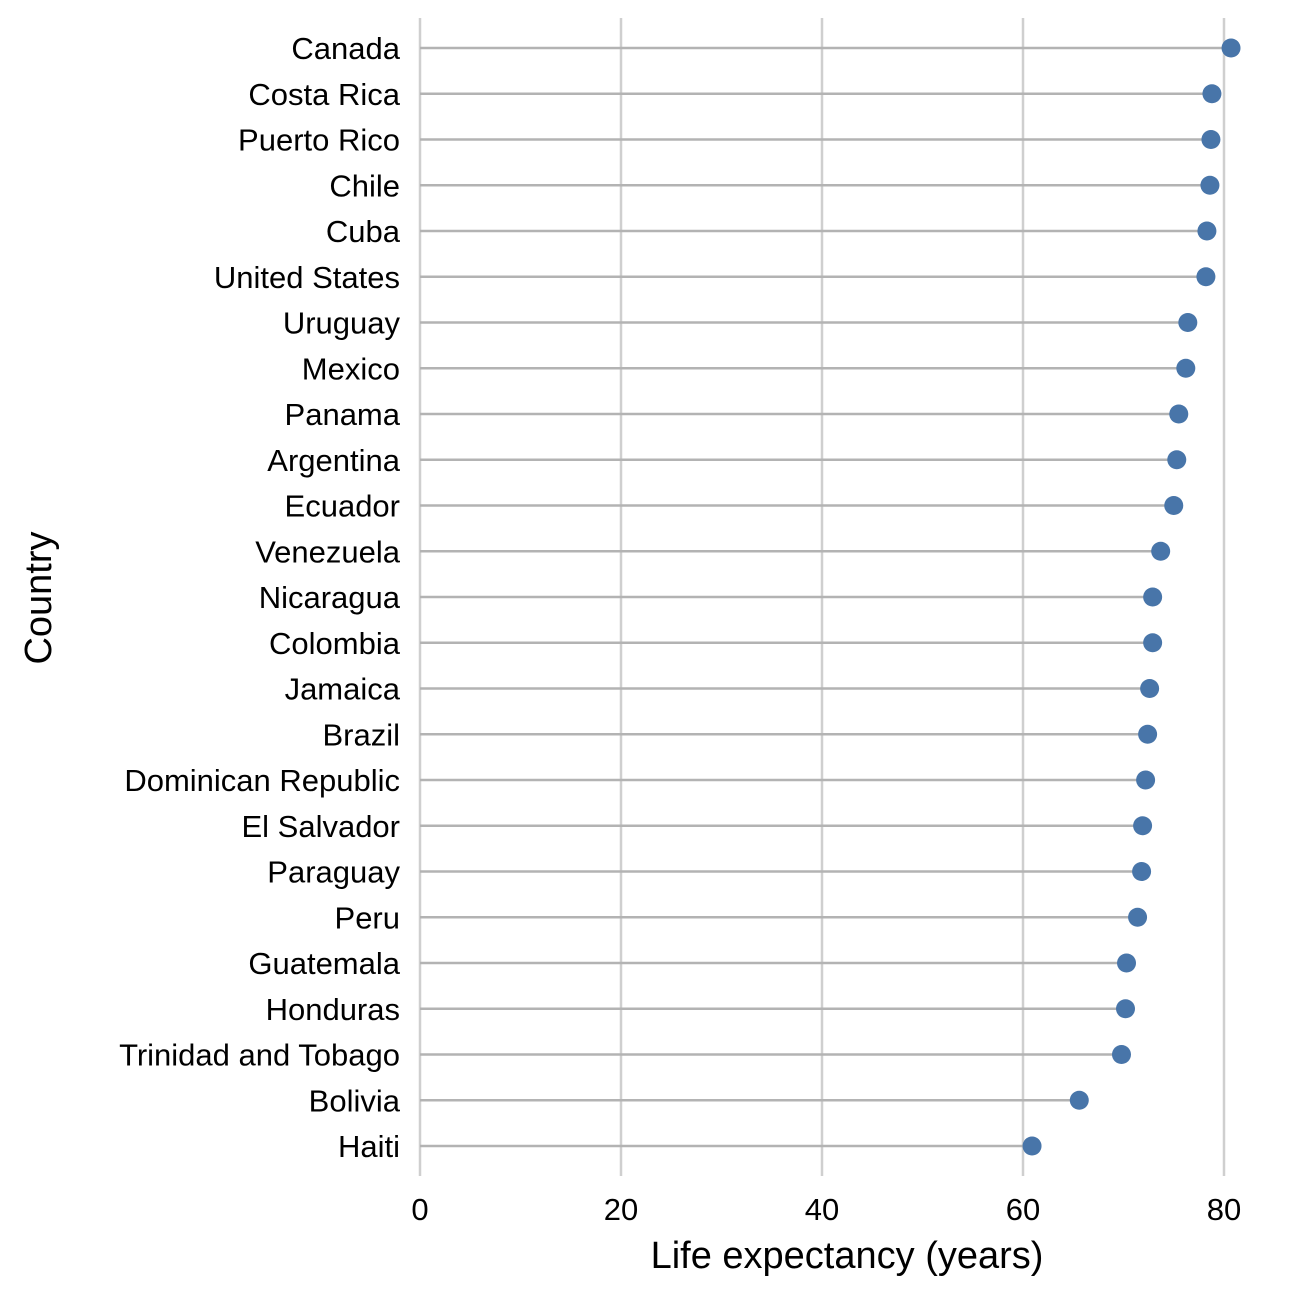 This screenshot has height=1301, width=1296. Describe the element at coordinates (39, 597) in the screenshot. I see `y-axis-title: Country` at that location.